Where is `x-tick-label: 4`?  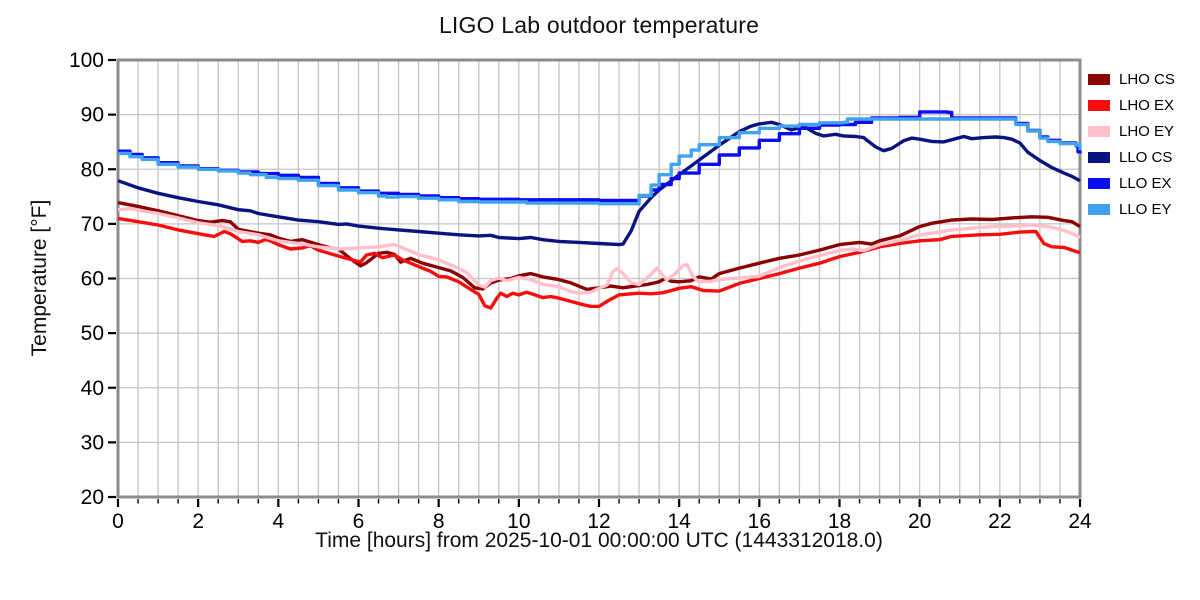 x-tick-label: 4 is located at coordinates (278, 521).